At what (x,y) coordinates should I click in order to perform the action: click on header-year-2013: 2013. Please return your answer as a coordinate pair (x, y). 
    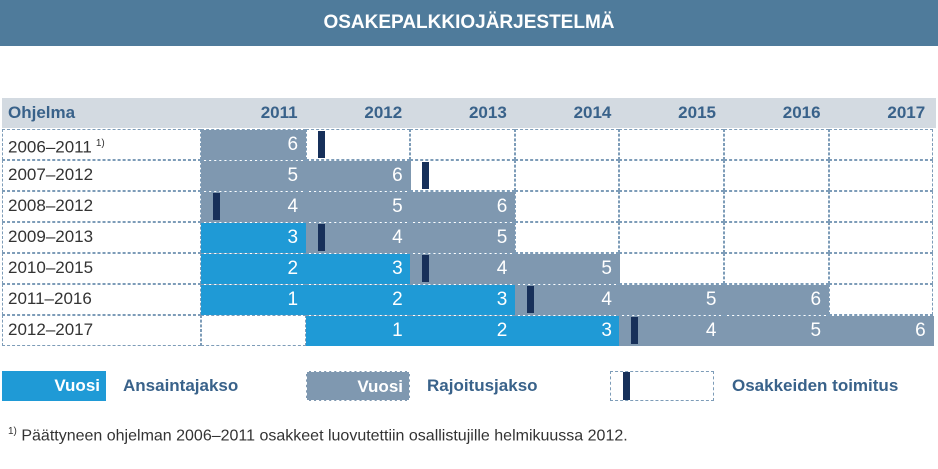
    Looking at the image, I should click on (487, 112).